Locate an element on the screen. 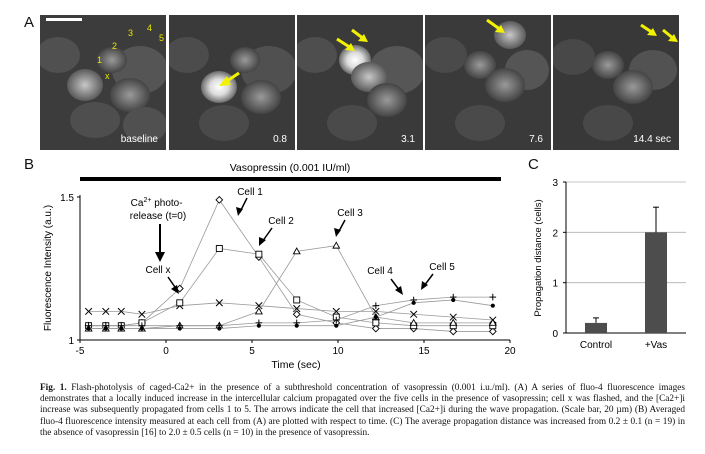  frame-time-label: baseline is located at coordinates (139, 139).